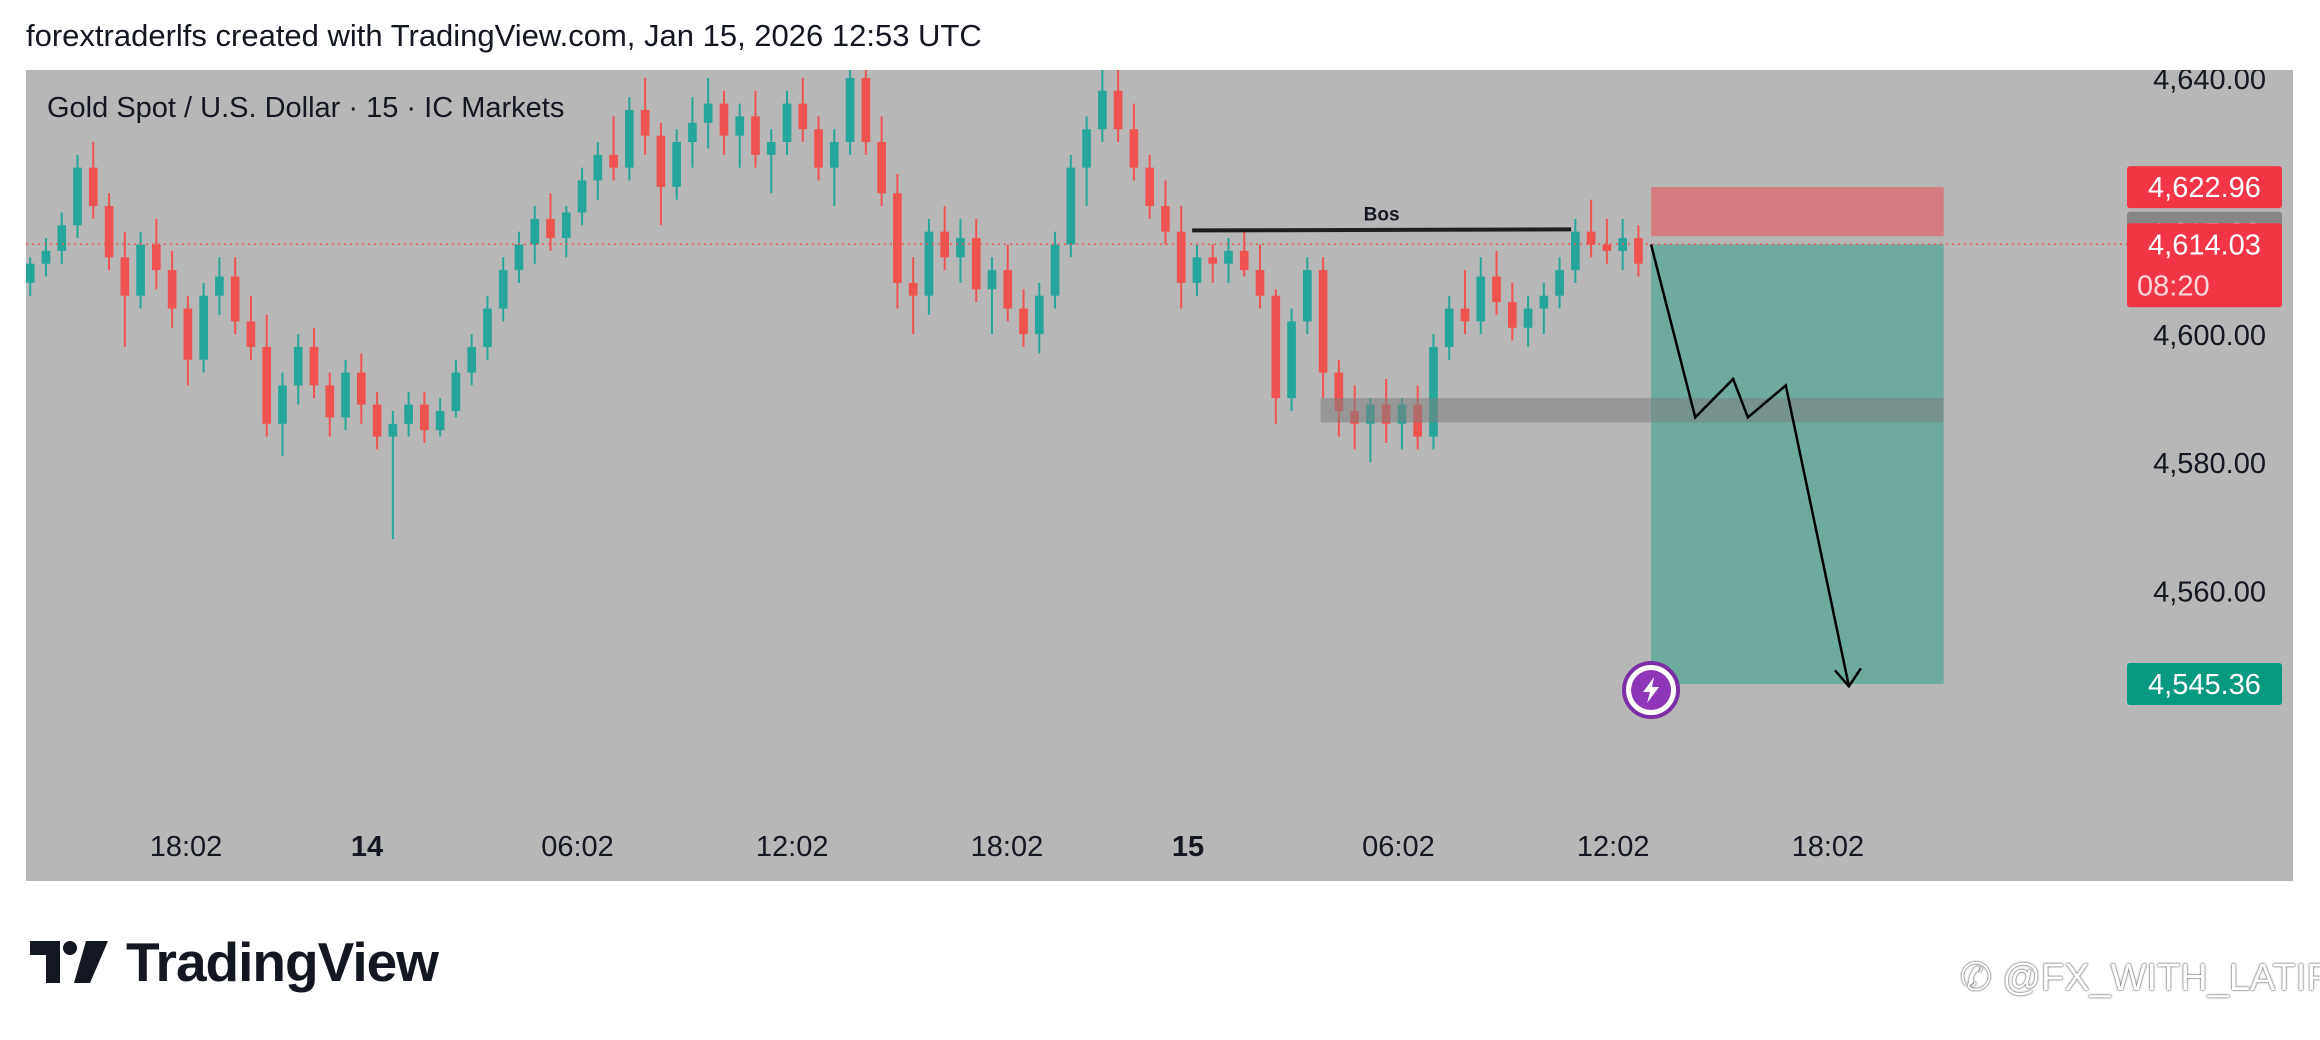 The width and height of the screenshot is (2320, 1040). Describe the element at coordinates (1847, 678) in the screenshot. I see `path-arrowhead` at that location.